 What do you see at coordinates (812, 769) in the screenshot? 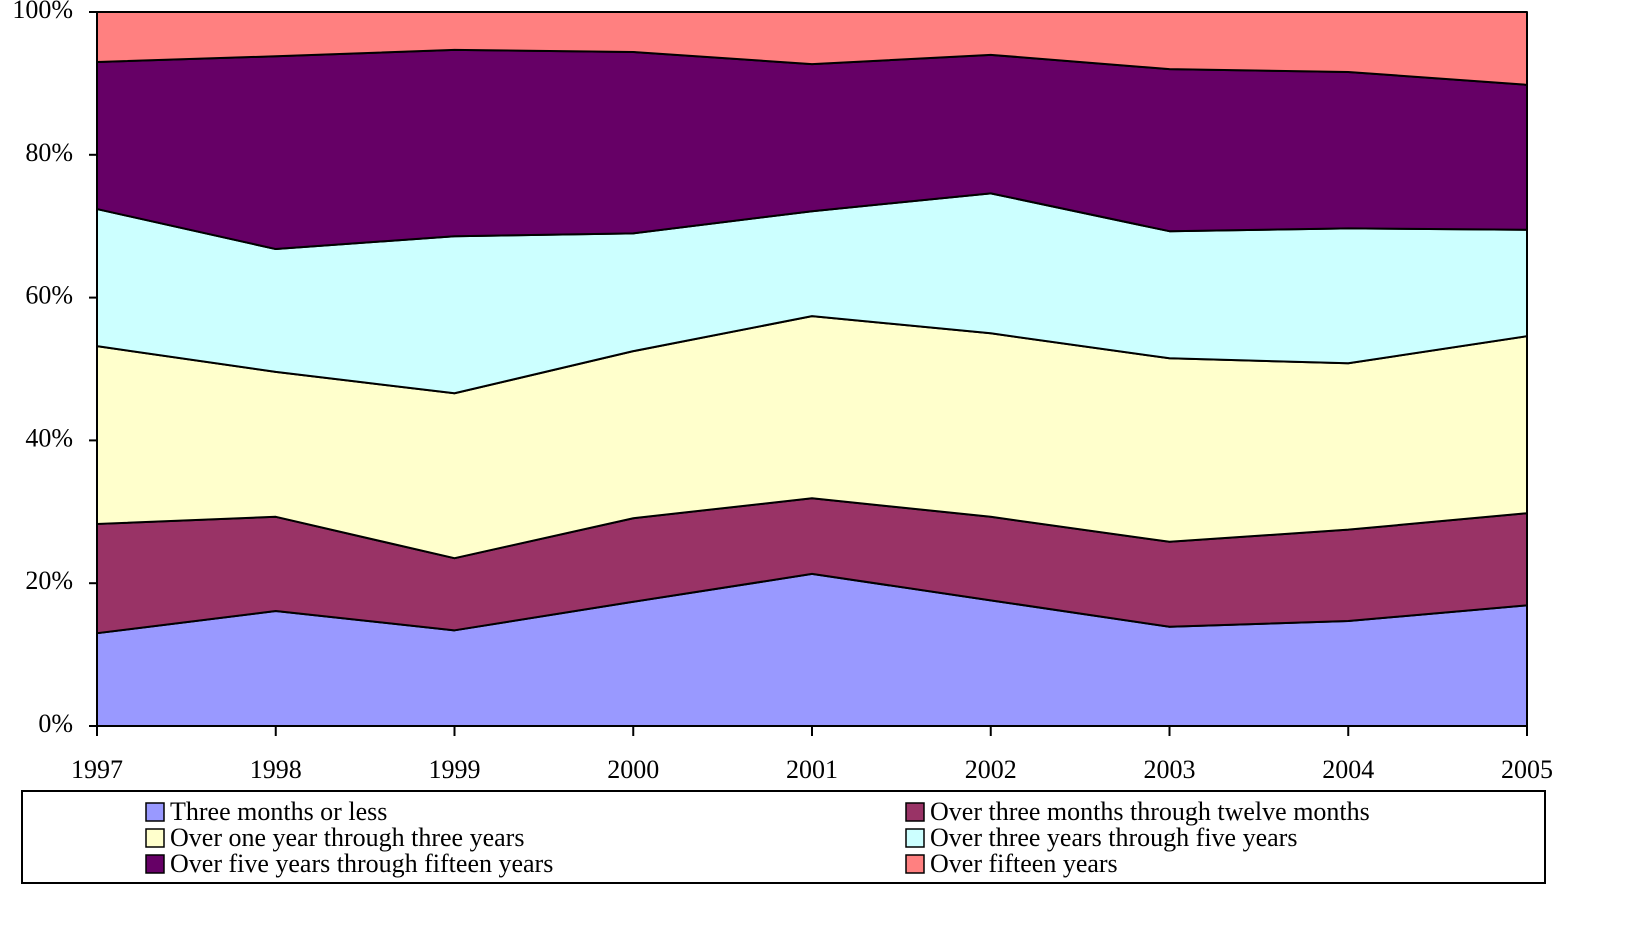
I see `x-tick-label: 2001` at bounding box center [812, 769].